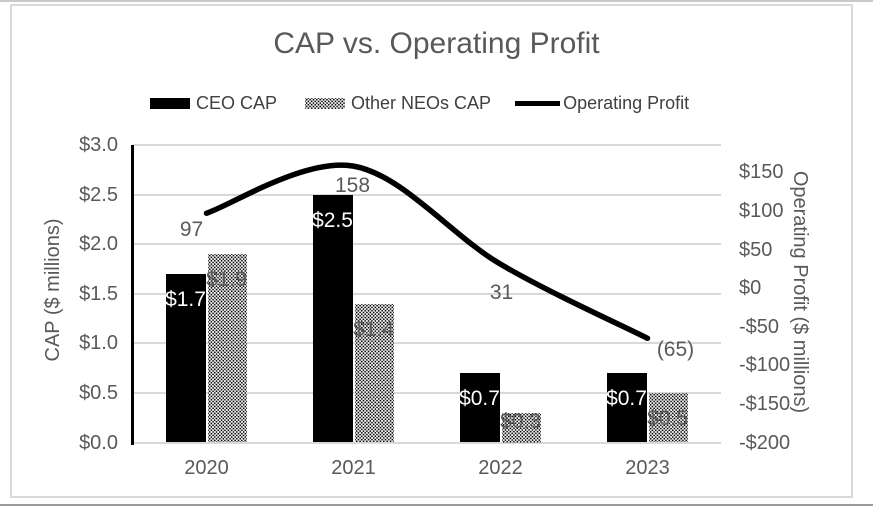 Image resolution: width=873 pixels, height=510 pixels. I want to click on legend-item-operating-profit: Operating Profit, so click(602, 103).